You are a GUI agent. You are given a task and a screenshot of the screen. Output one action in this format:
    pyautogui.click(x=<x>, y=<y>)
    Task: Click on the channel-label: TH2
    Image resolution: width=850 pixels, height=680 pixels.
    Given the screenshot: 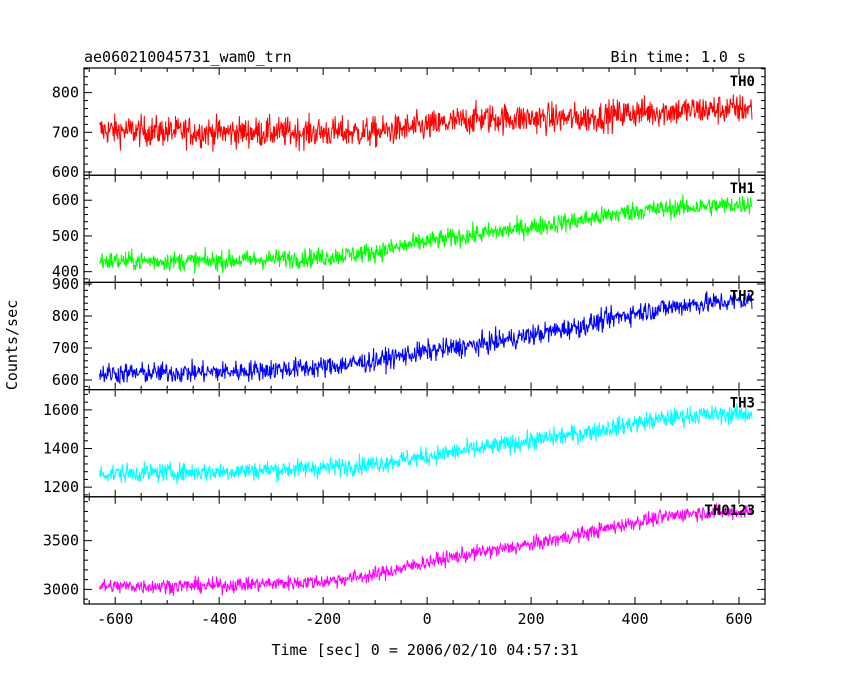 What is the action you would take?
    pyautogui.click(x=742, y=296)
    